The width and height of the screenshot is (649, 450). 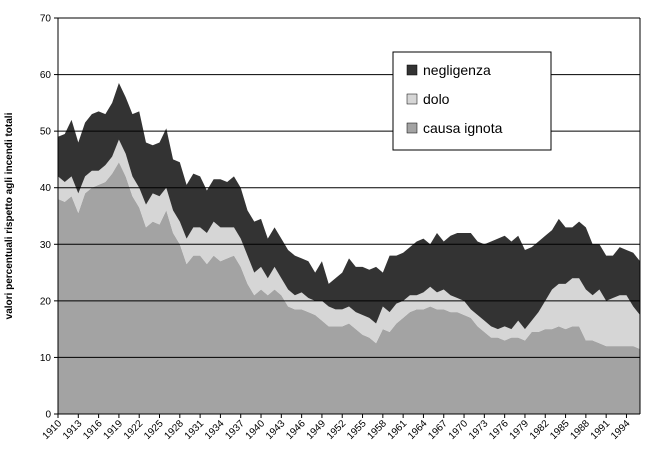 What do you see at coordinates (46, 132) in the screenshot?
I see `y-tick-label: 50` at bounding box center [46, 132].